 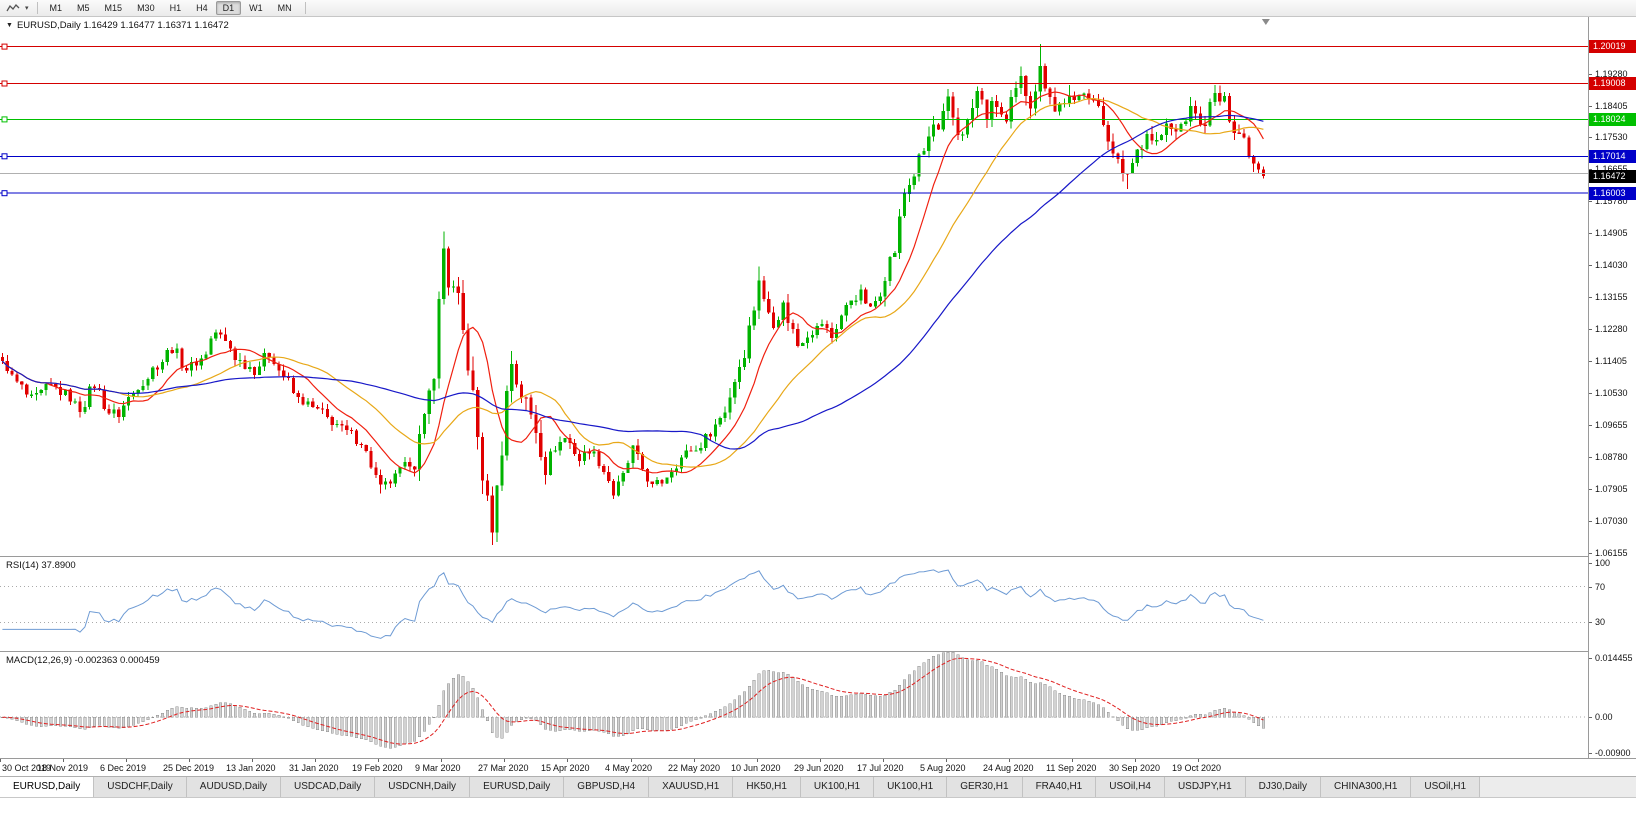 What do you see at coordinates (63, 768) in the screenshot?
I see `time-label: 18 Nov 2019` at bounding box center [63, 768].